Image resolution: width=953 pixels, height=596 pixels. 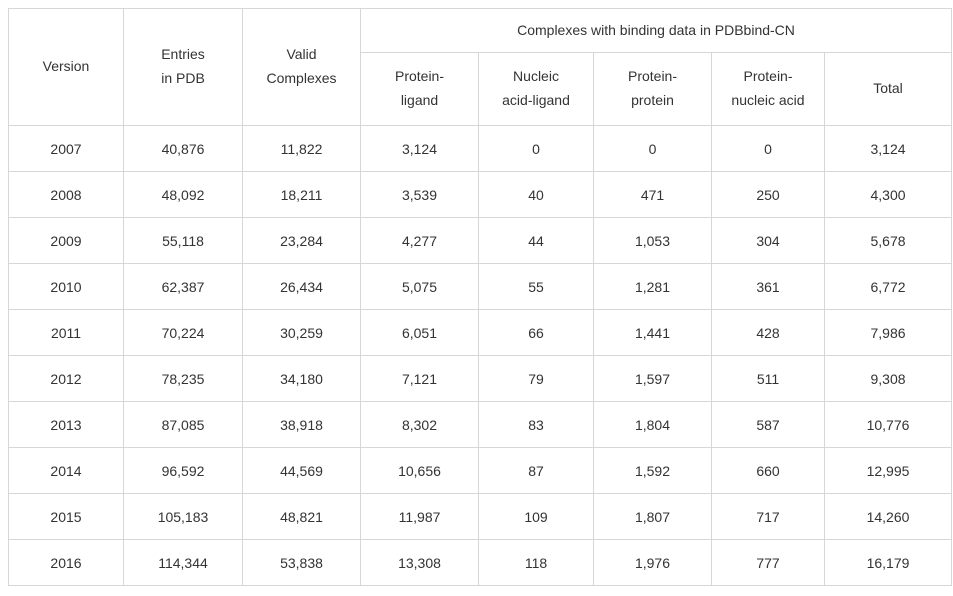 I want to click on table-row: 2015 105,183 48,821 11,987 109 1,807 717 14,260, so click(x=480, y=516).